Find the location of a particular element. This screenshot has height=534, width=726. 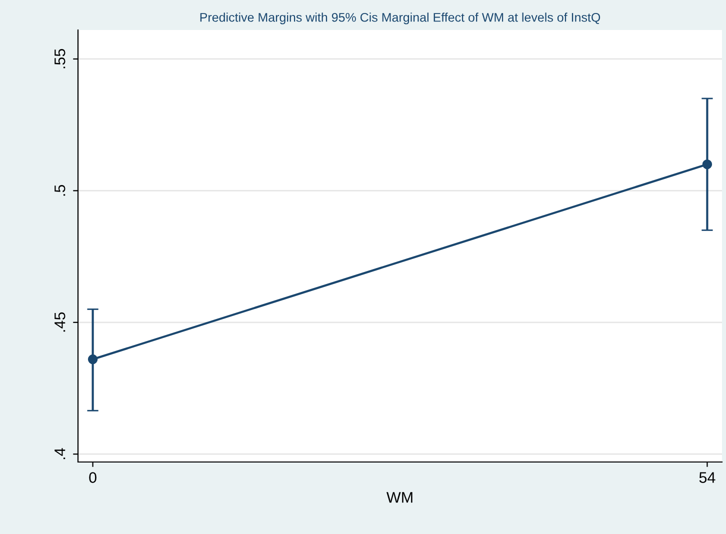

chart-title: Predictive Margins with 95% Cis Marginal Effect of WM at levels of InstQ is located at coordinates (400, 18).